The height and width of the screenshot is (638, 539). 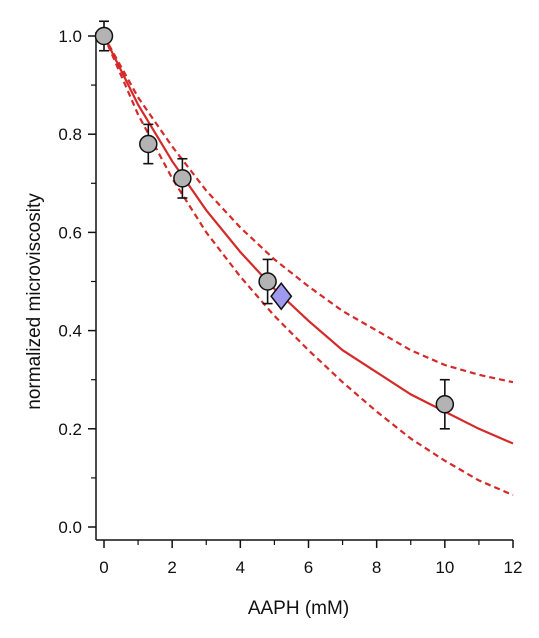 What do you see at coordinates (444, 567) in the screenshot?
I see `x-tick-label: 10` at bounding box center [444, 567].